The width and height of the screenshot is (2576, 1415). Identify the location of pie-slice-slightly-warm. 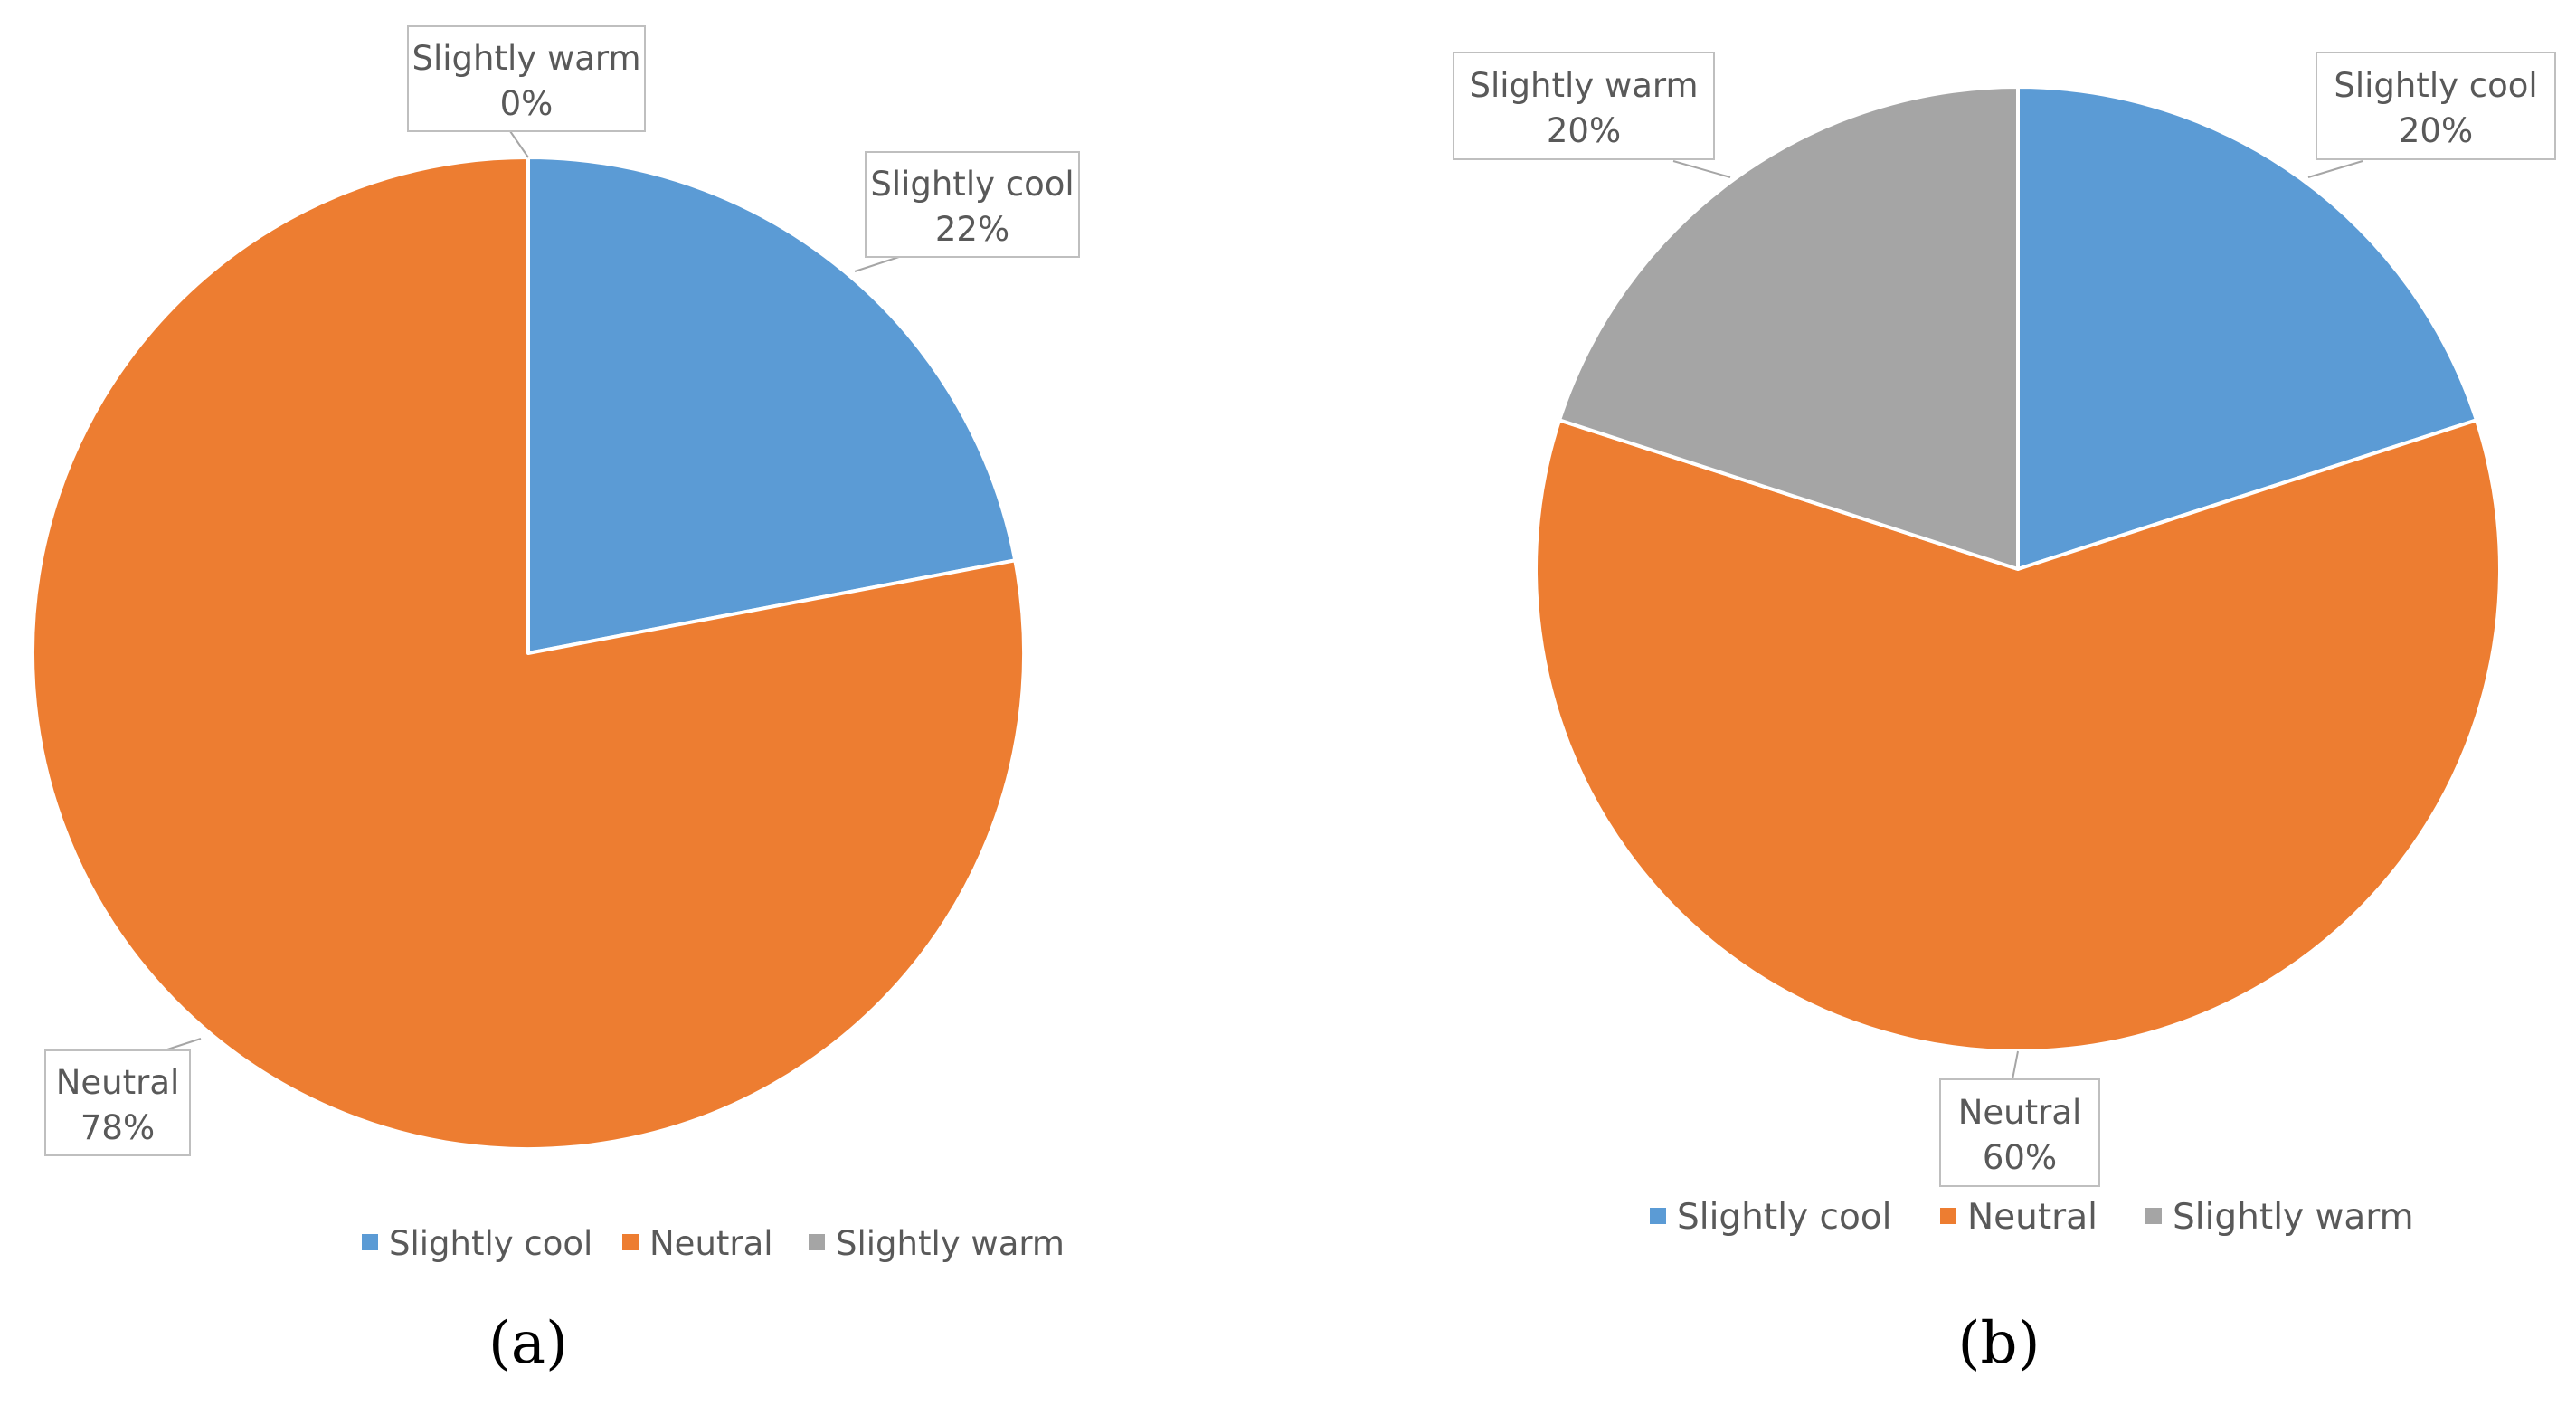
(1789, 328).